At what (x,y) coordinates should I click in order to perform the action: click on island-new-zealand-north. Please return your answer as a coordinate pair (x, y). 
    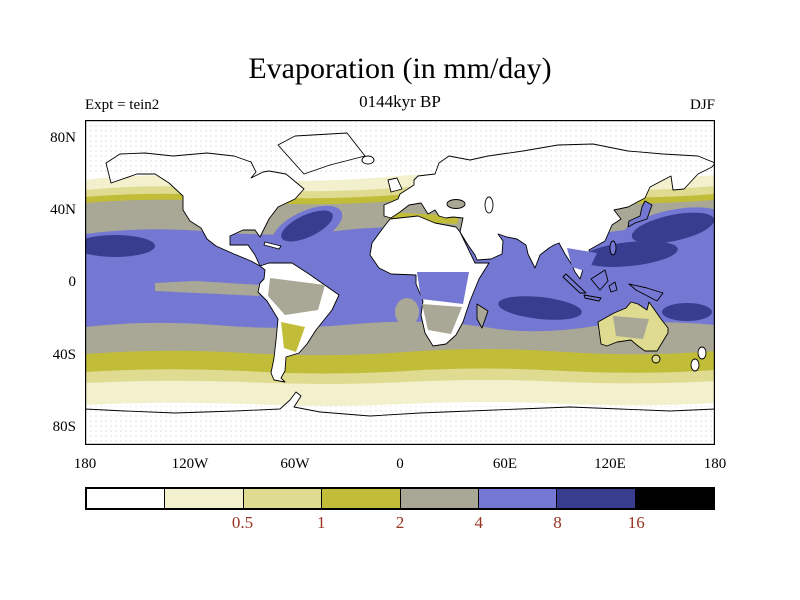
    Looking at the image, I should click on (702, 353).